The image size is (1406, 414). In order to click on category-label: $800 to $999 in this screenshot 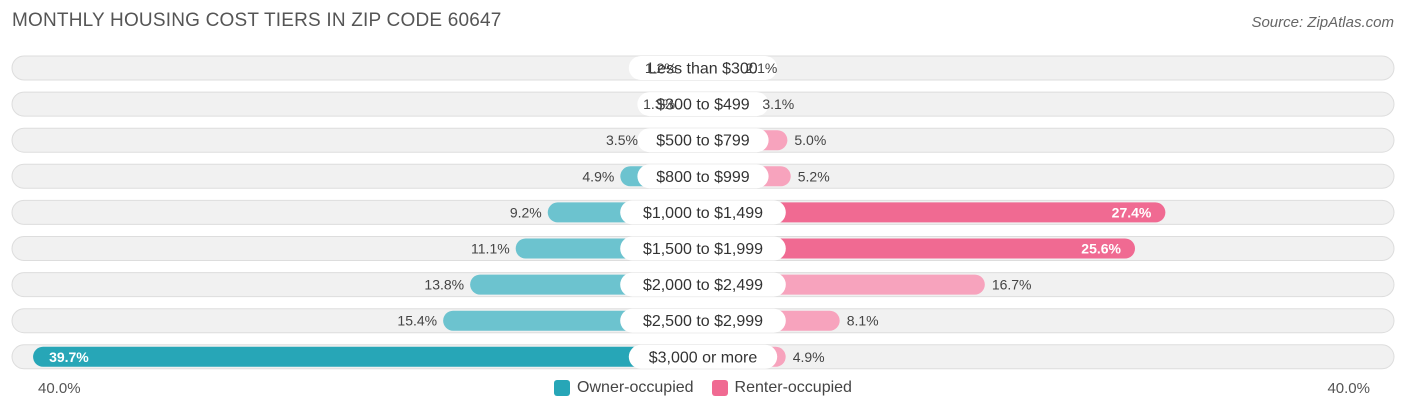, I will do `click(703, 177)`.